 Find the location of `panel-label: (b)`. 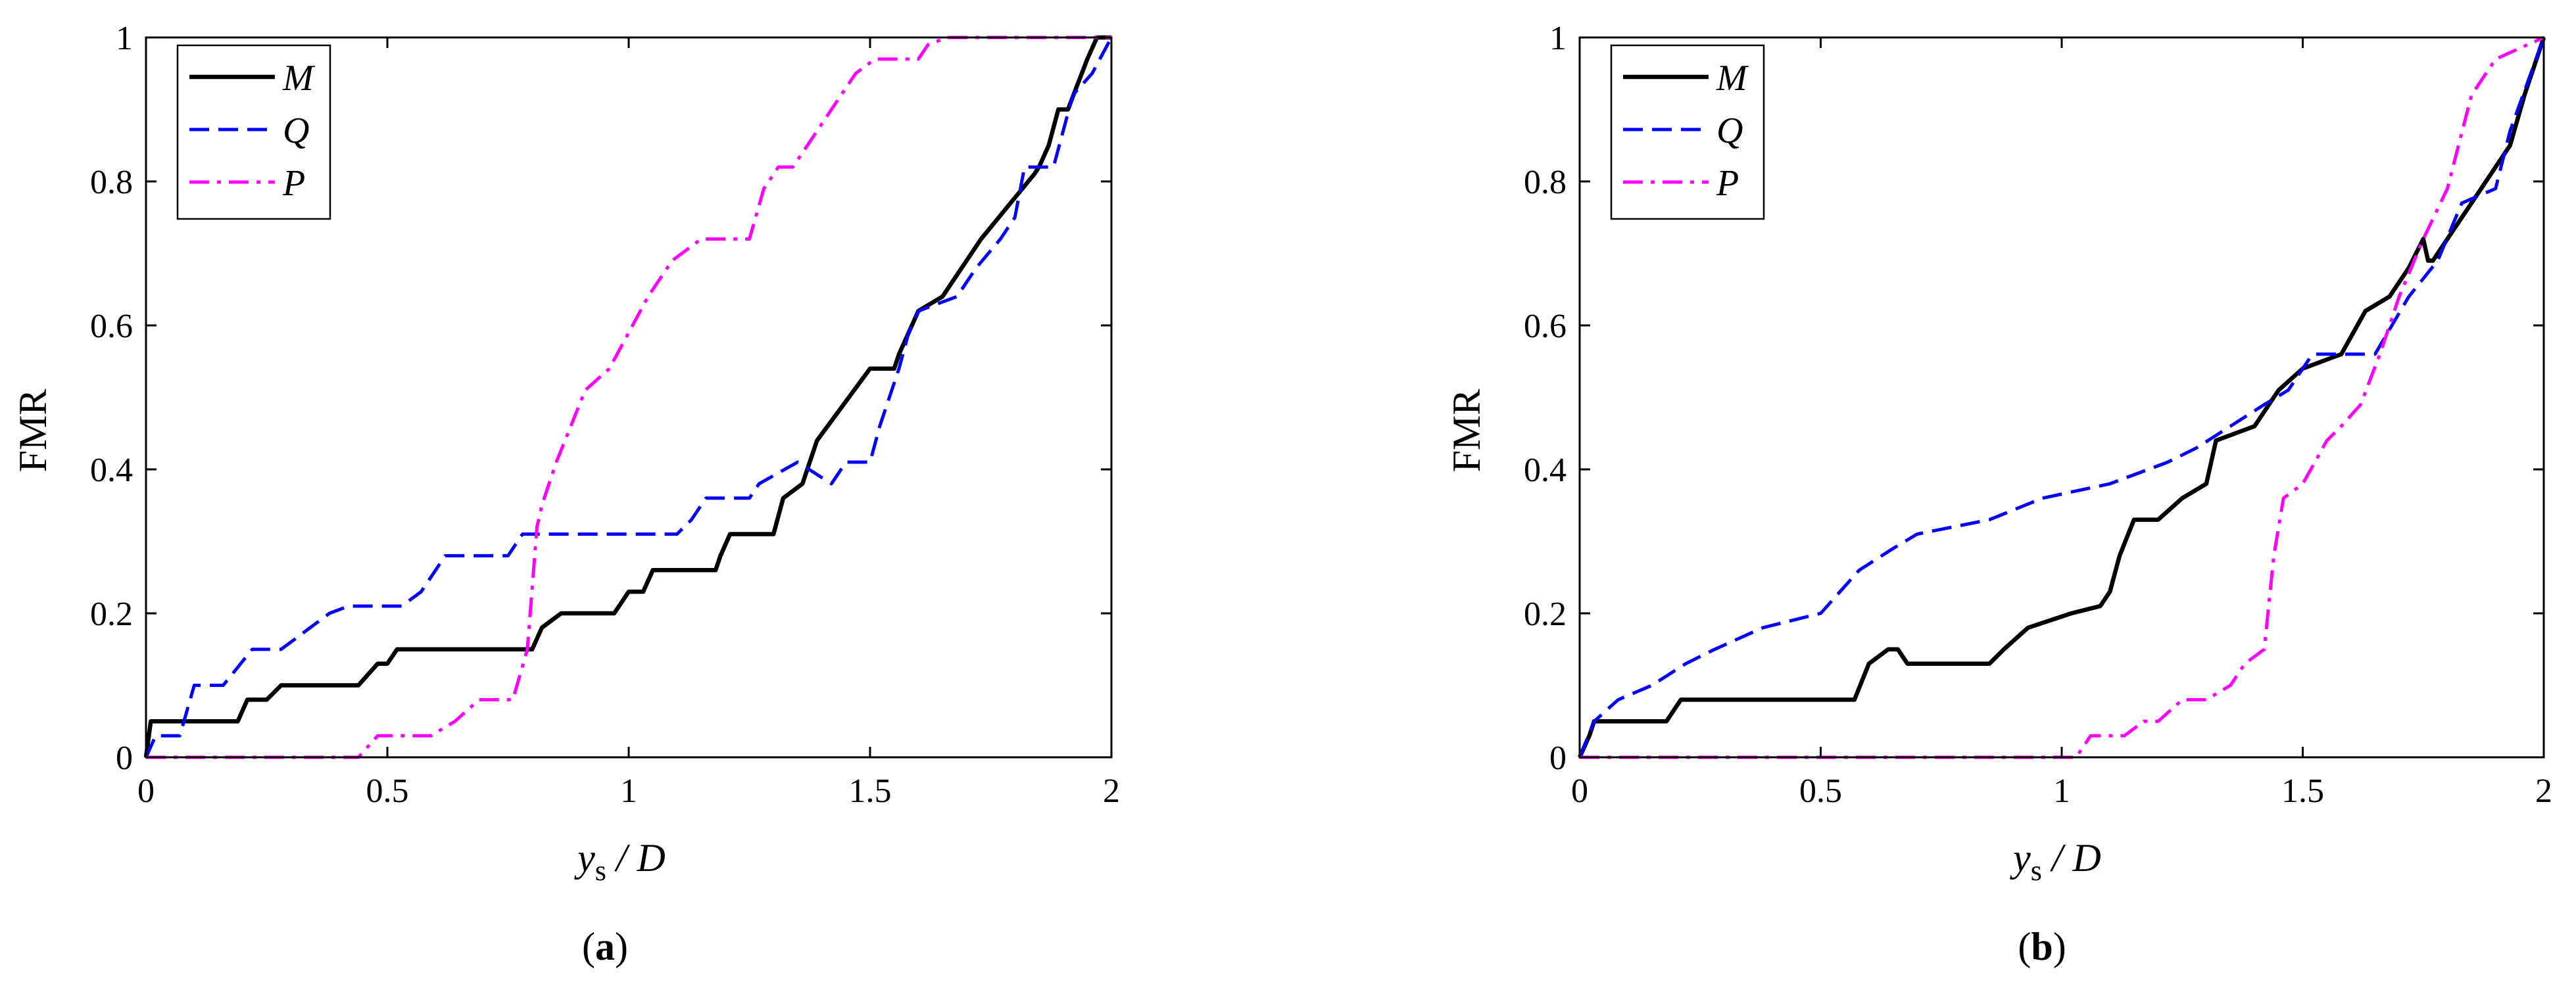

panel-label: (b) is located at coordinates (2042, 946).